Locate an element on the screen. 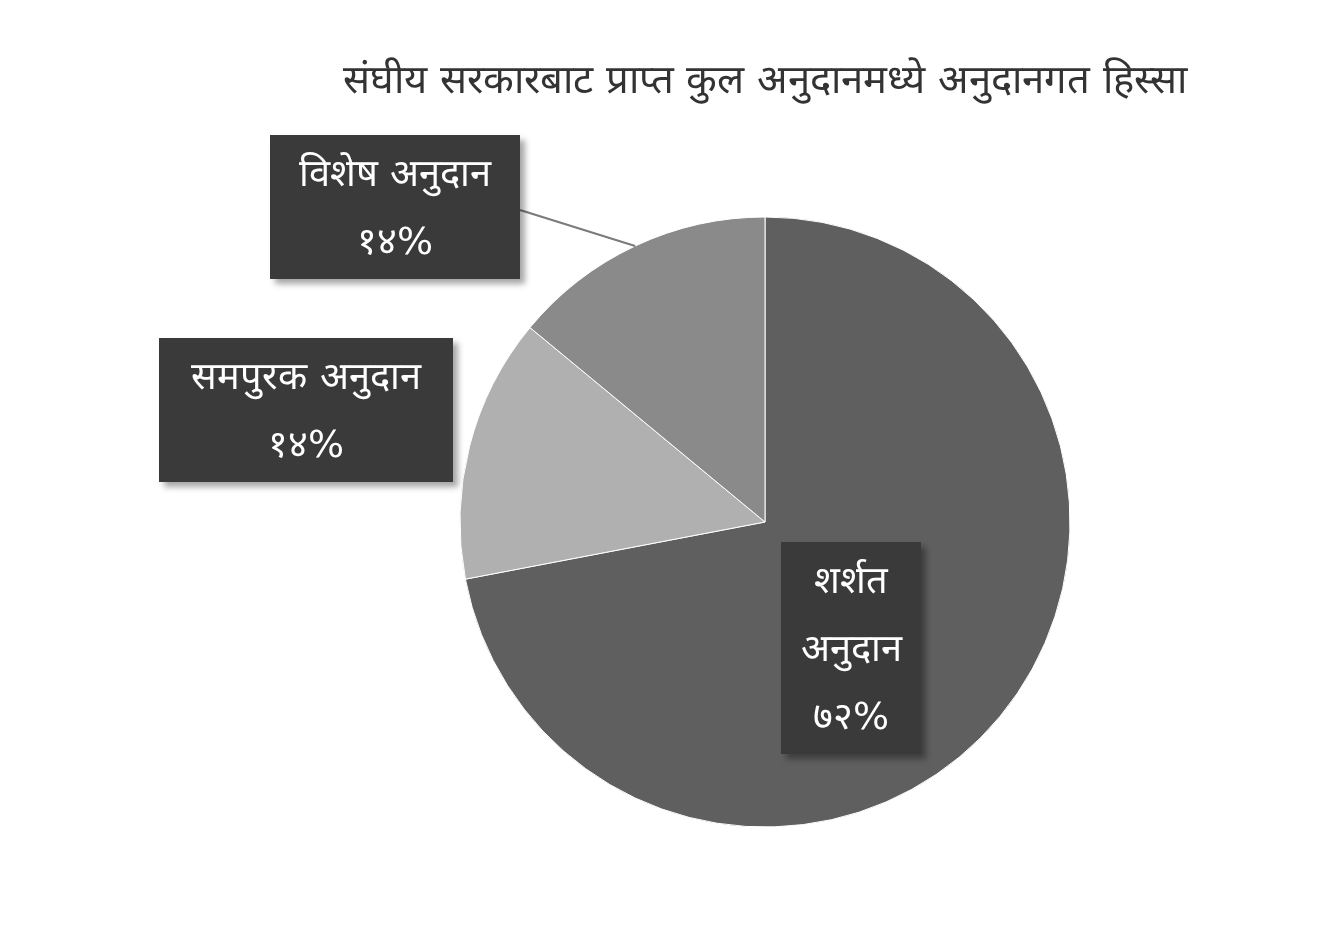 This screenshot has width=1337, height=951. data-label: ७२% is located at coordinates (851, 716).